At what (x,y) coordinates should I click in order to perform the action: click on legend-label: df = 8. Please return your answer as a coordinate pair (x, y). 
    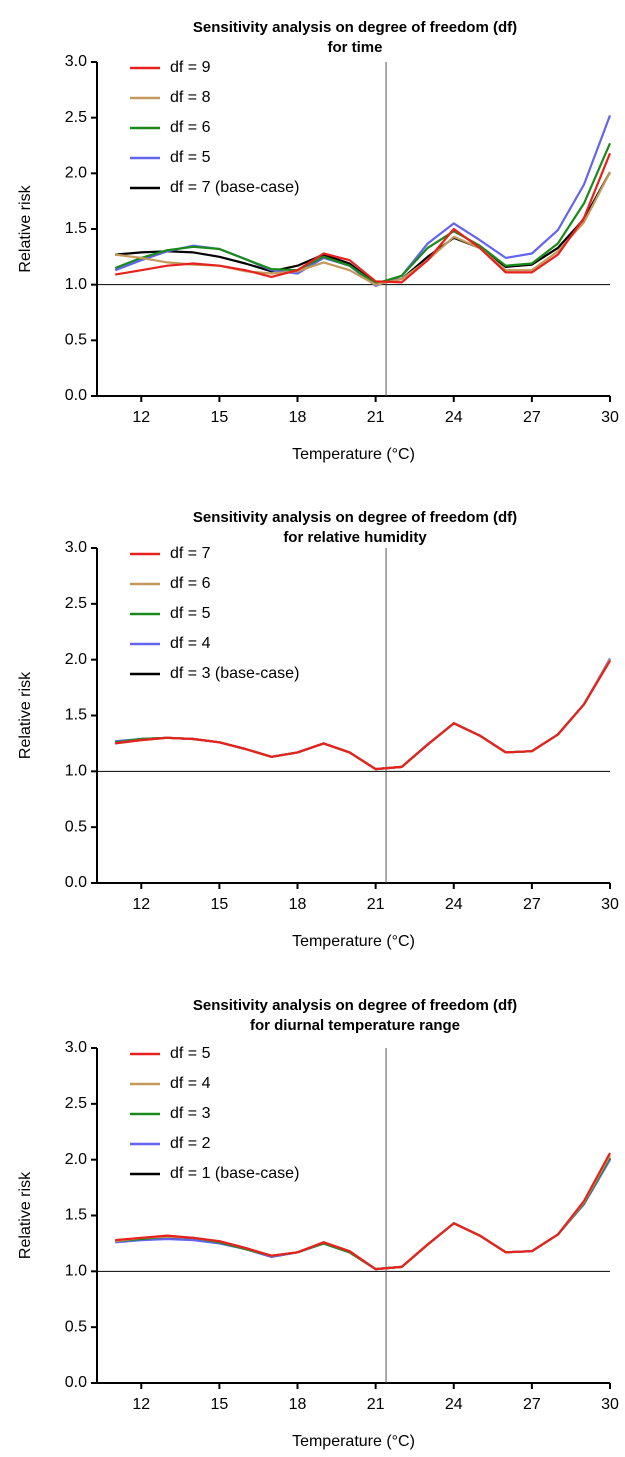
    Looking at the image, I should click on (190, 97).